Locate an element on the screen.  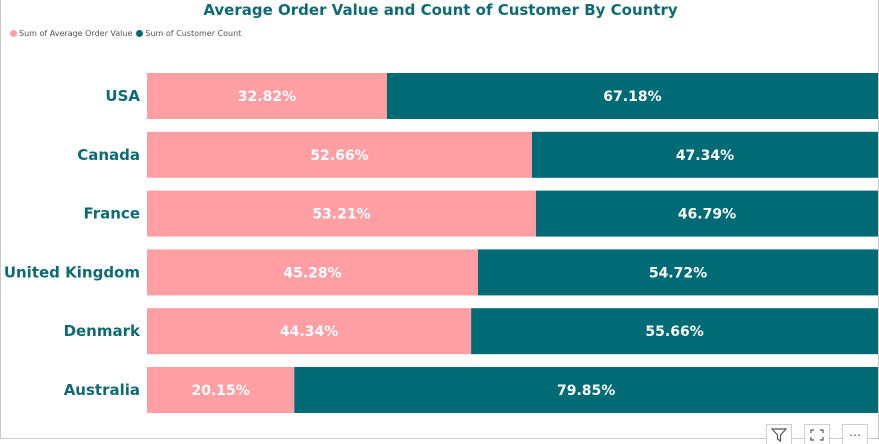
legend-label-customer-count: Sum of Customer Count is located at coordinates (193, 33).